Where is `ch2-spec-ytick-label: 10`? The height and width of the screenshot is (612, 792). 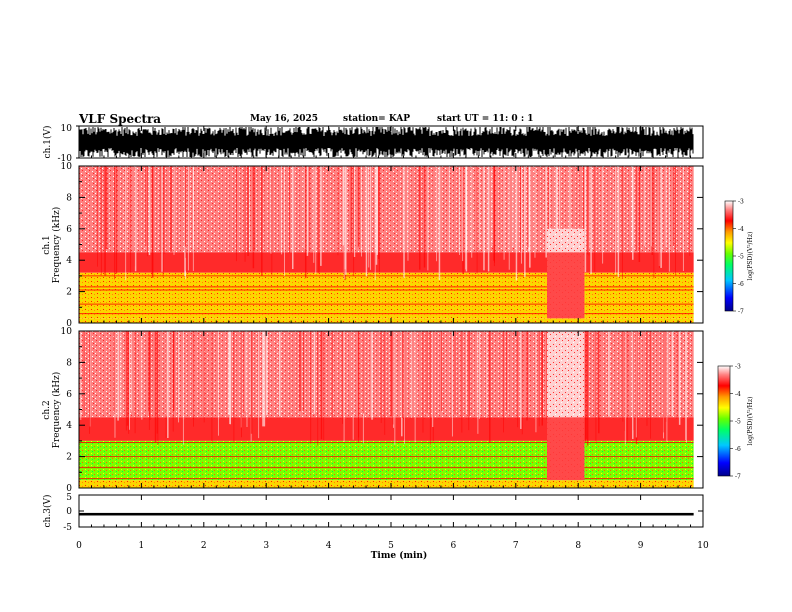 ch2-spec-ytick-label: 10 is located at coordinates (67, 332).